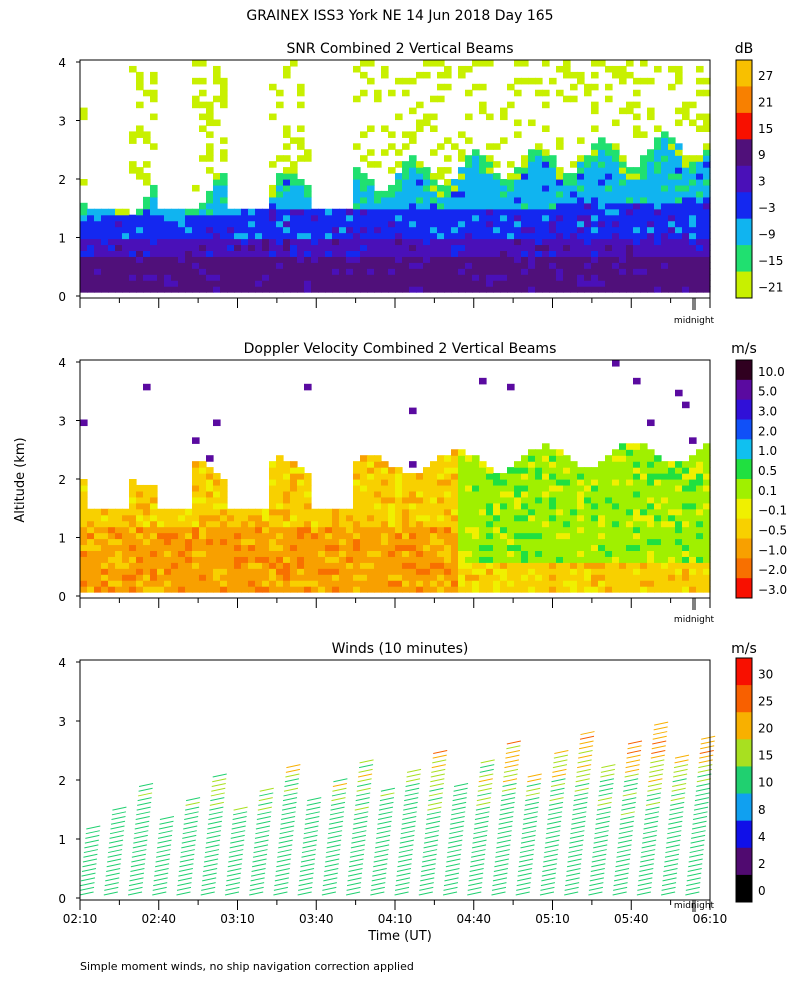 The image size is (800, 1004). What do you see at coordinates (744, 509) in the screenshot?
I see `doppler-colorbar-swatch` at bounding box center [744, 509].